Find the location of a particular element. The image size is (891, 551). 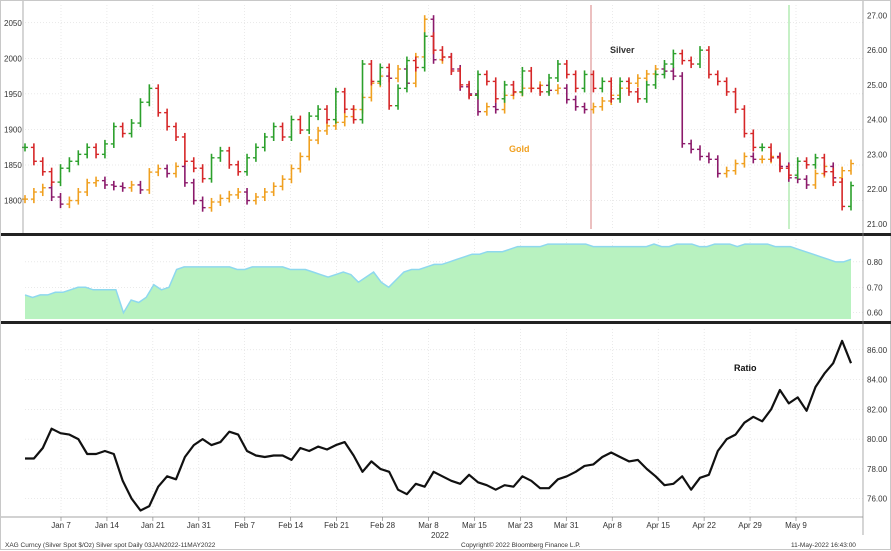

ratio-annotation: Ratio is located at coordinates (745, 368).